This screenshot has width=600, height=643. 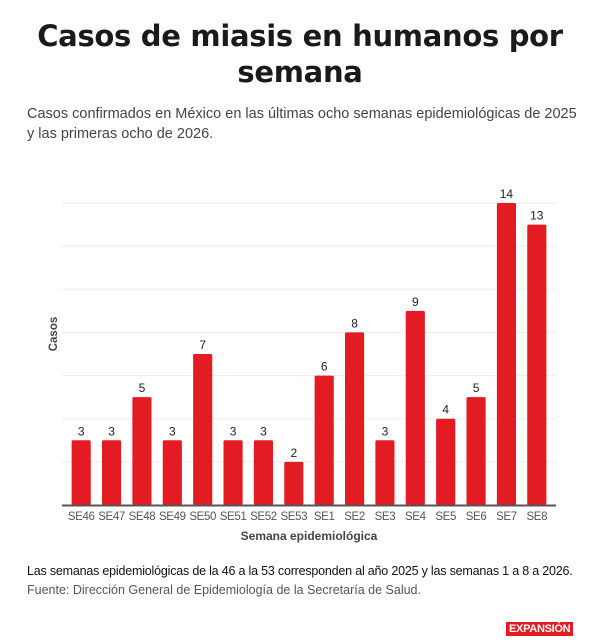 What do you see at coordinates (142, 517) in the screenshot?
I see `x-tick-label: SE48` at bounding box center [142, 517].